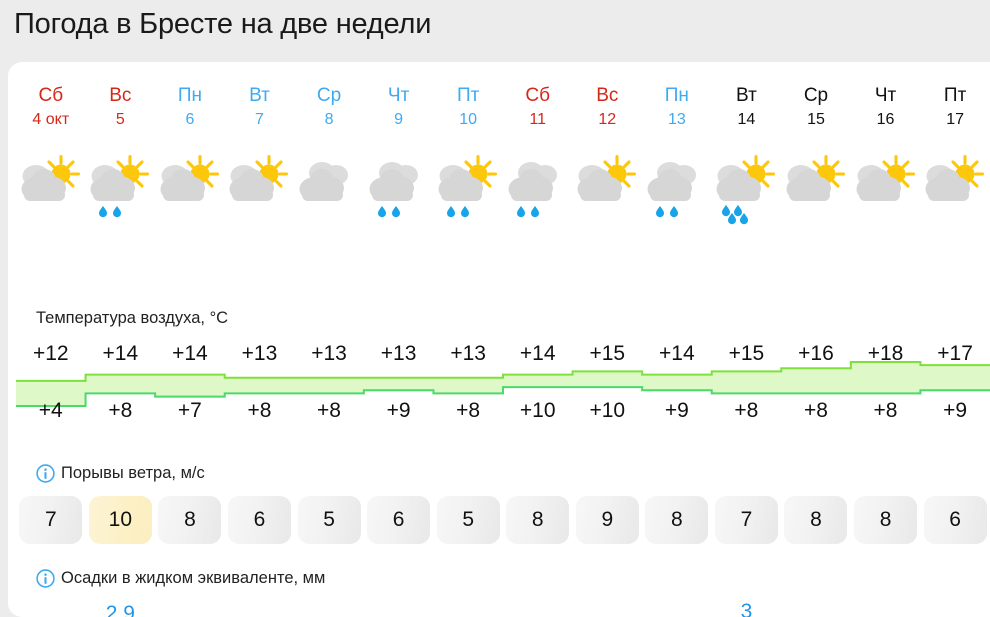  What do you see at coordinates (120, 119) in the screenshot?
I see `day-date: 5` at bounding box center [120, 119].